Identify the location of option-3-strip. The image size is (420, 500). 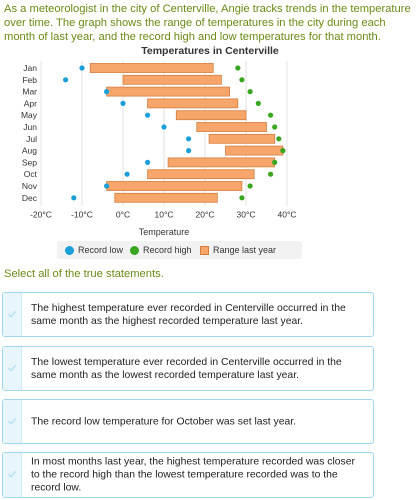
(12, 421).